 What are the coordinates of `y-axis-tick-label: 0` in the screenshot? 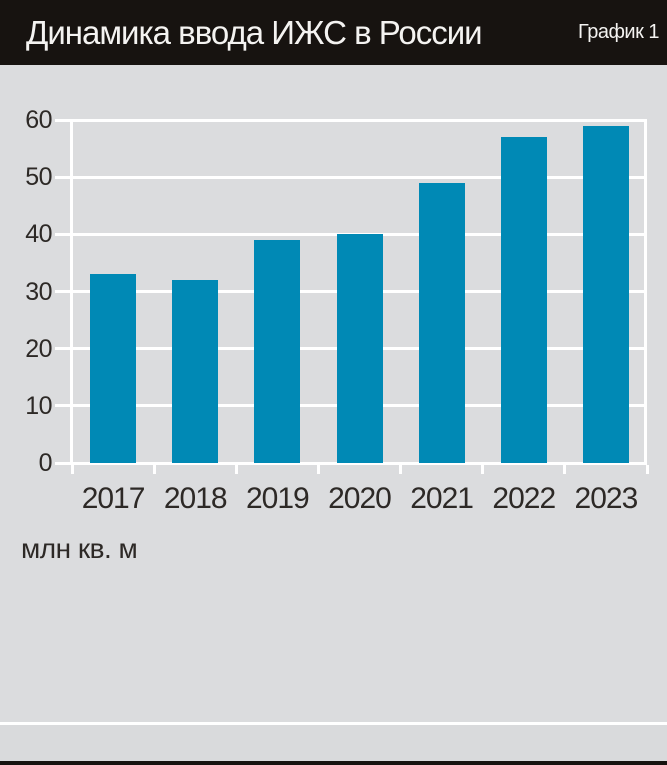 It's located at (45, 463).